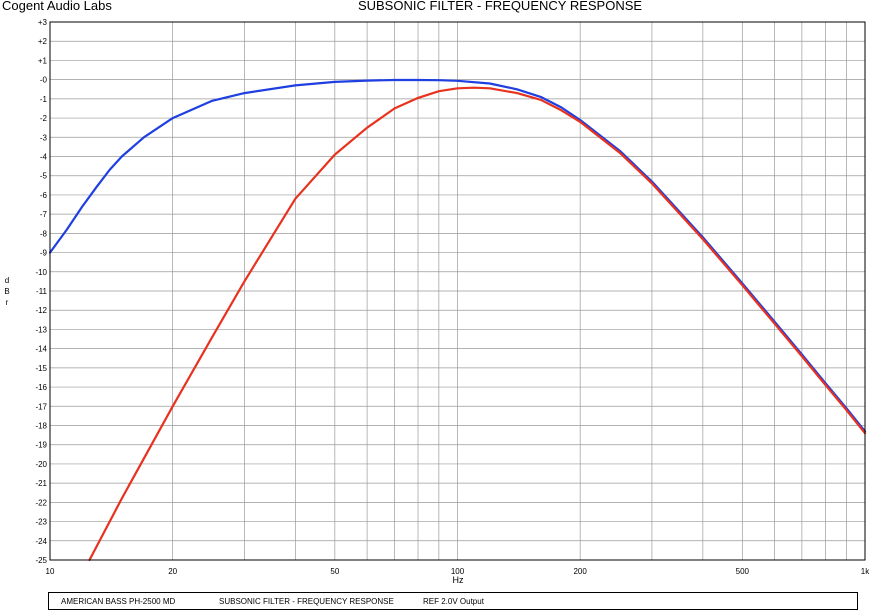  Describe the element at coordinates (44, 176) in the screenshot. I see `y-tick-label: -5` at that location.